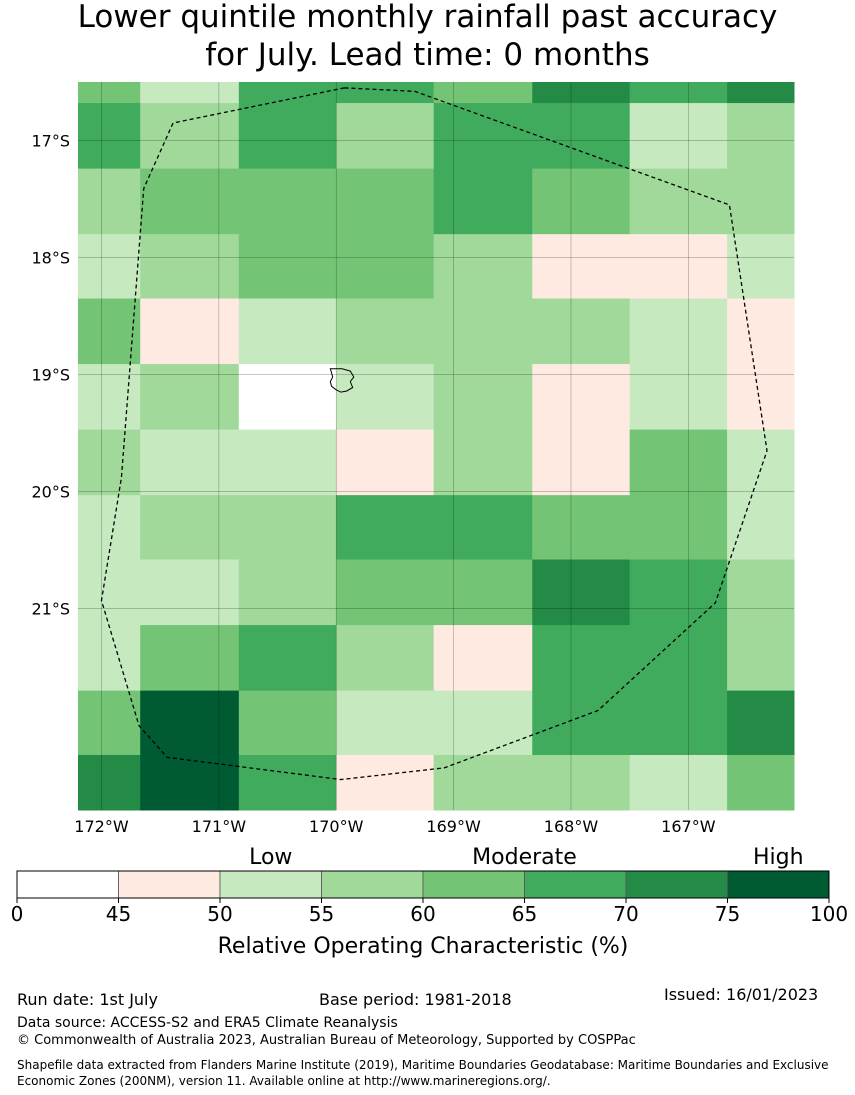 The width and height of the screenshot is (855, 1095). What do you see at coordinates (688, 826) in the screenshot?
I see `x-tick-label: 167°W` at bounding box center [688, 826].